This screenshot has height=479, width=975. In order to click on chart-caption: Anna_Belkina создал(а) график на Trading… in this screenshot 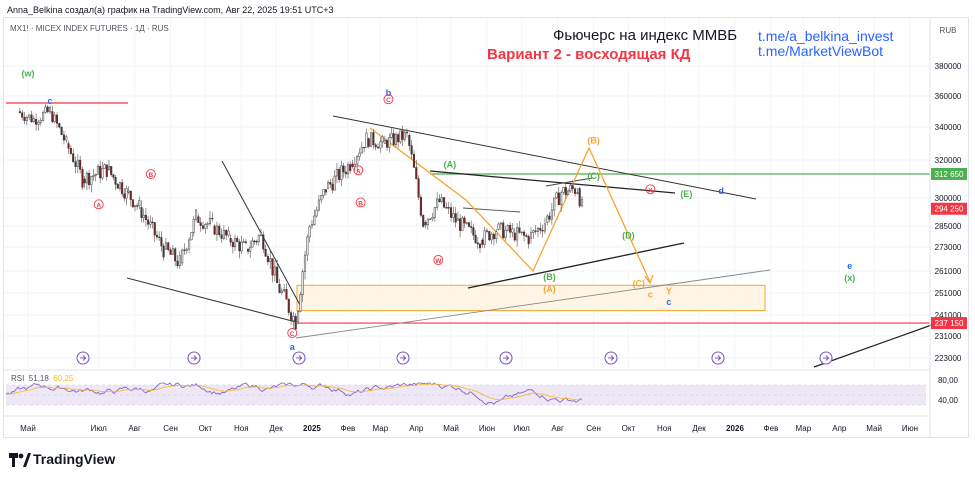, I will do `click(170, 10)`.